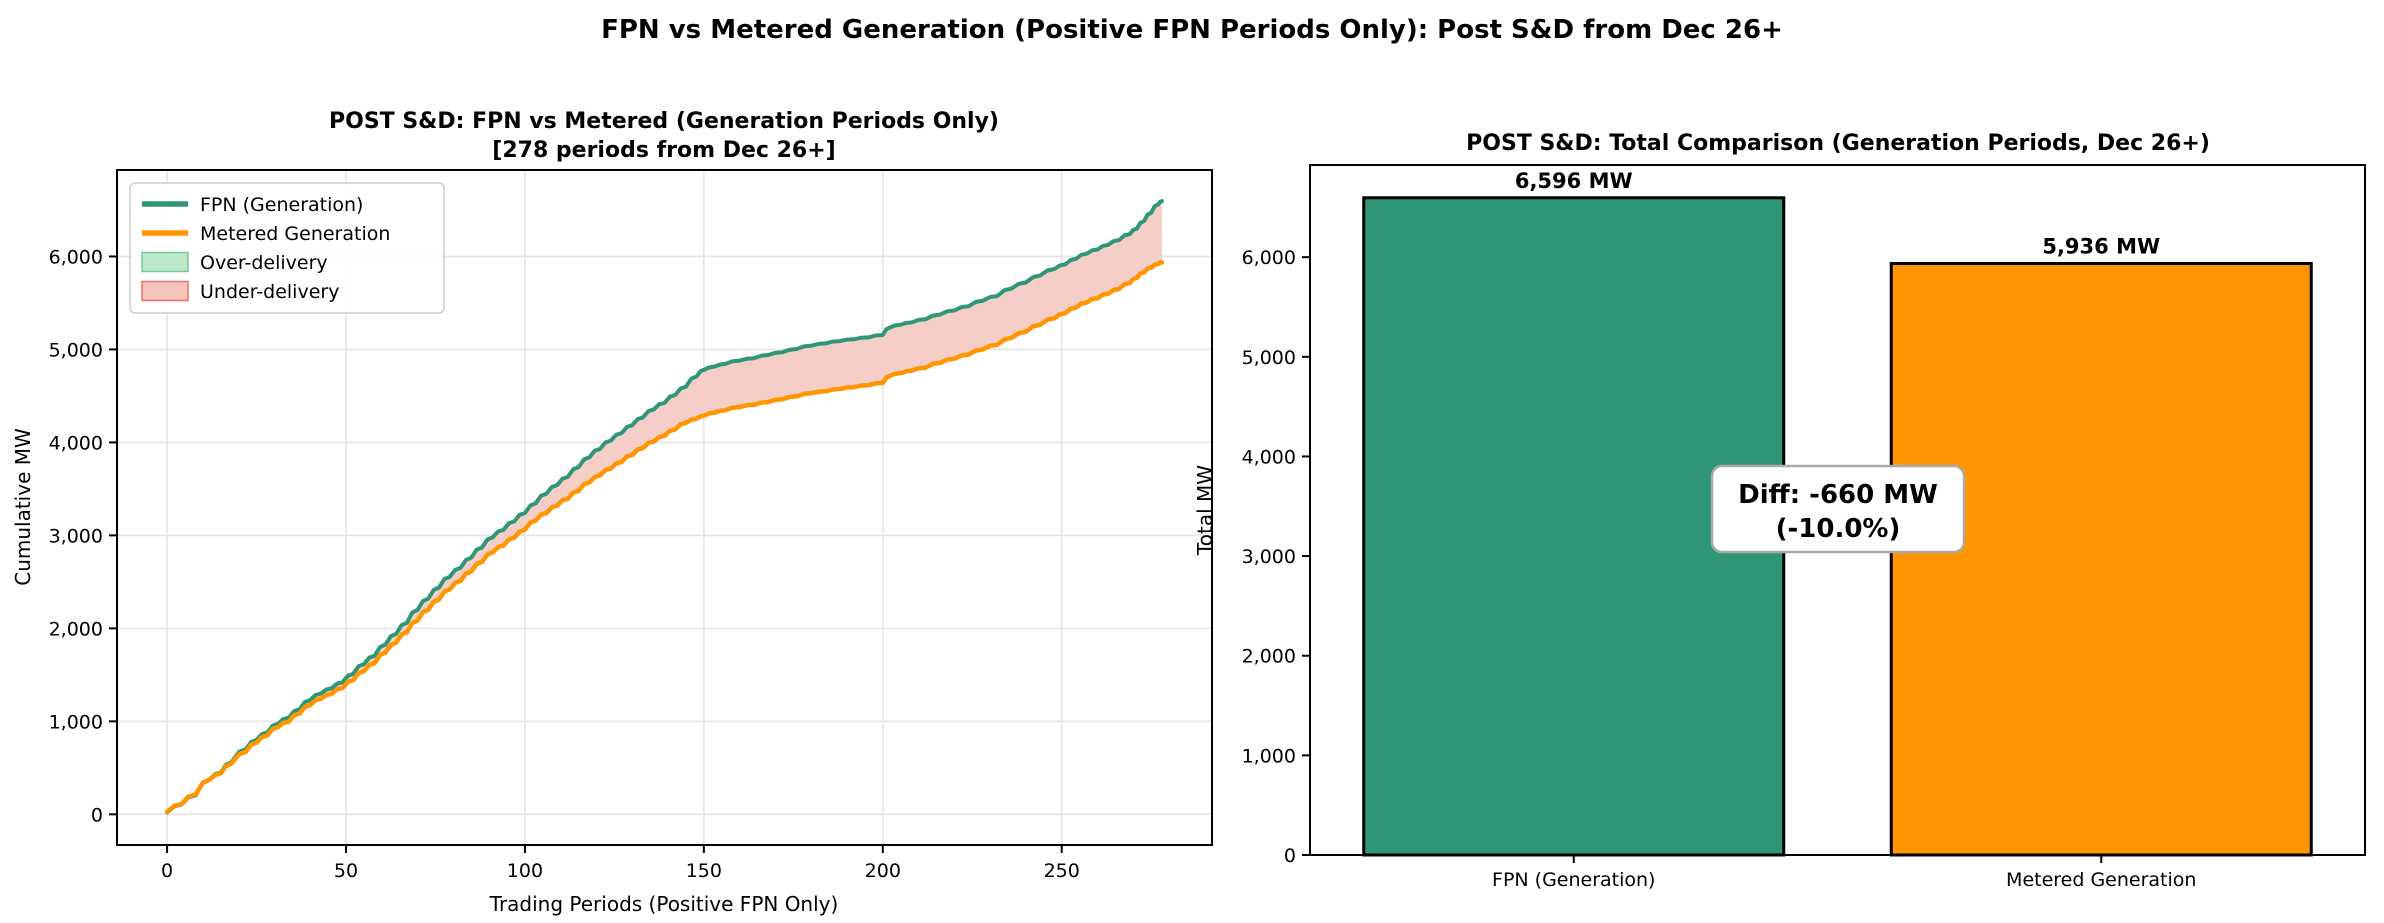 The width and height of the screenshot is (2384, 923). I want to click on legend-item-metered: Metered Generation, so click(266, 234).